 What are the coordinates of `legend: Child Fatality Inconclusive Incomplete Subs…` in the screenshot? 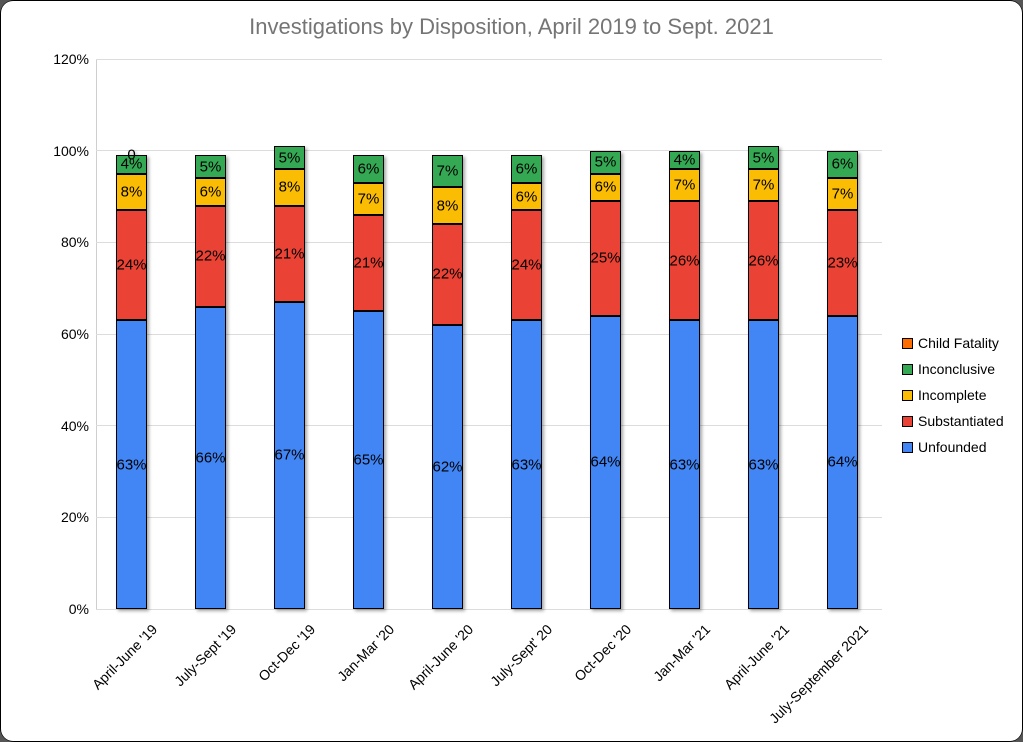 It's located at (953, 395).